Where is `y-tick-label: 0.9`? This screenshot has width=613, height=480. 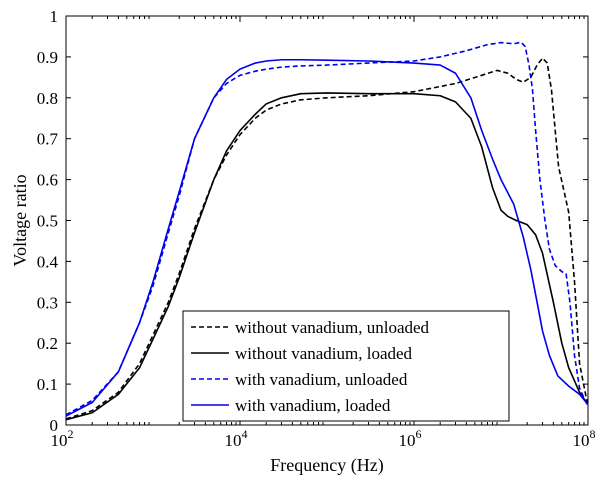
y-tick-label: 0.9 is located at coordinates (47, 57).